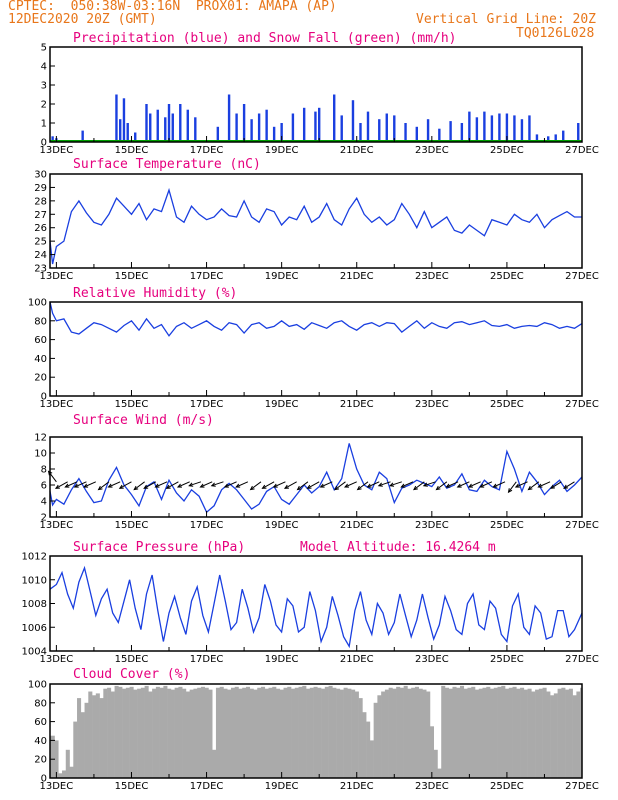  What do you see at coordinates (34, 580) in the screenshot?
I see `y-tick-label: 1010` at bounding box center [34, 580].